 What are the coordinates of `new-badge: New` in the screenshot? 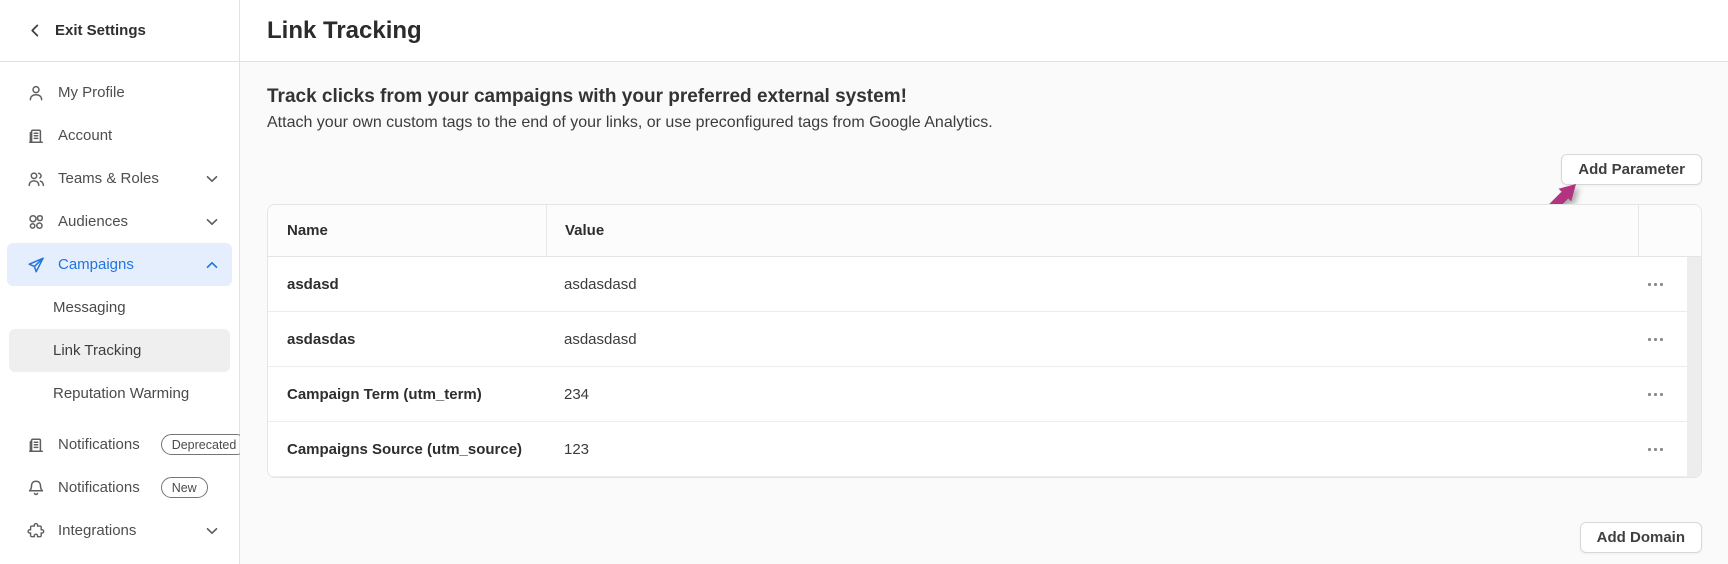 It's located at (184, 487).